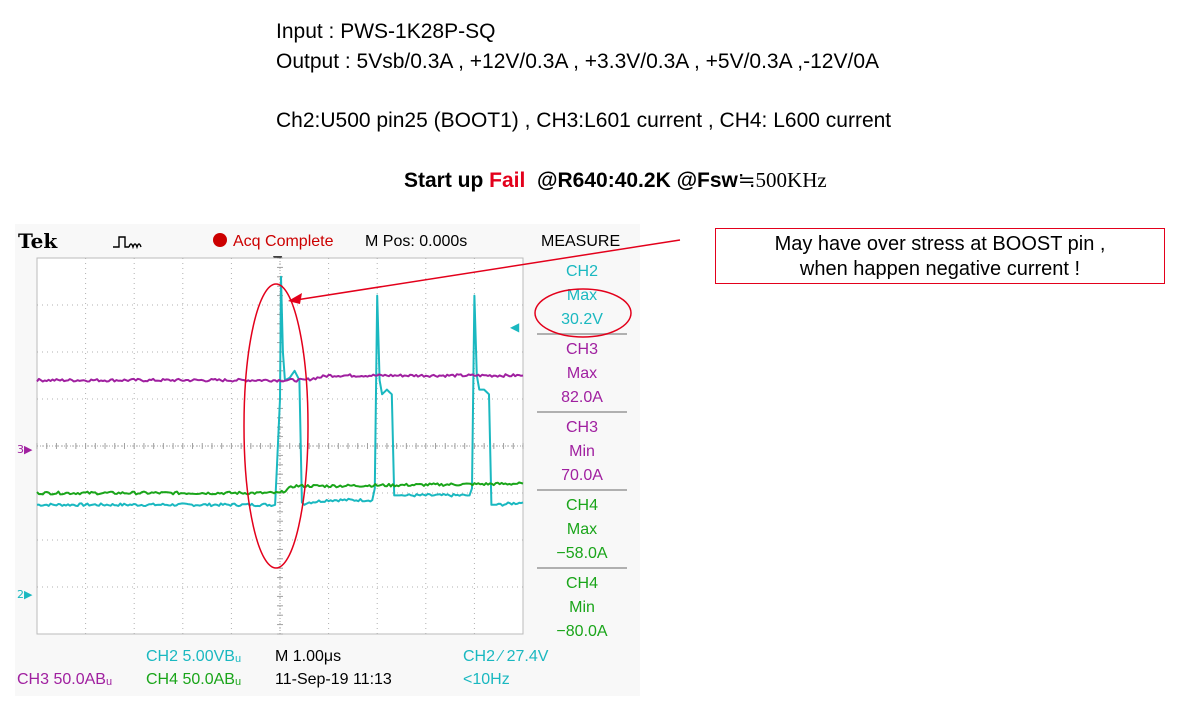 This screenshot has width=1202, height=701. I want to click on date-time: 11-Sep-19 11:13, so click(333, 679).